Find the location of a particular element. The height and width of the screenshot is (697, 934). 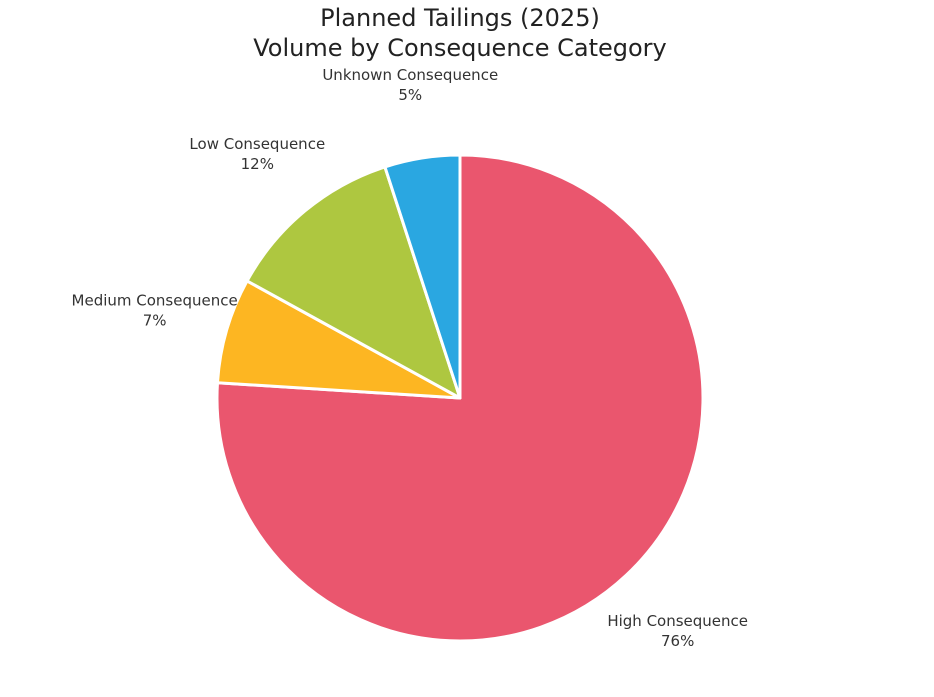

pie-slice-unknown-consequence is located at coordinates (422, 276).